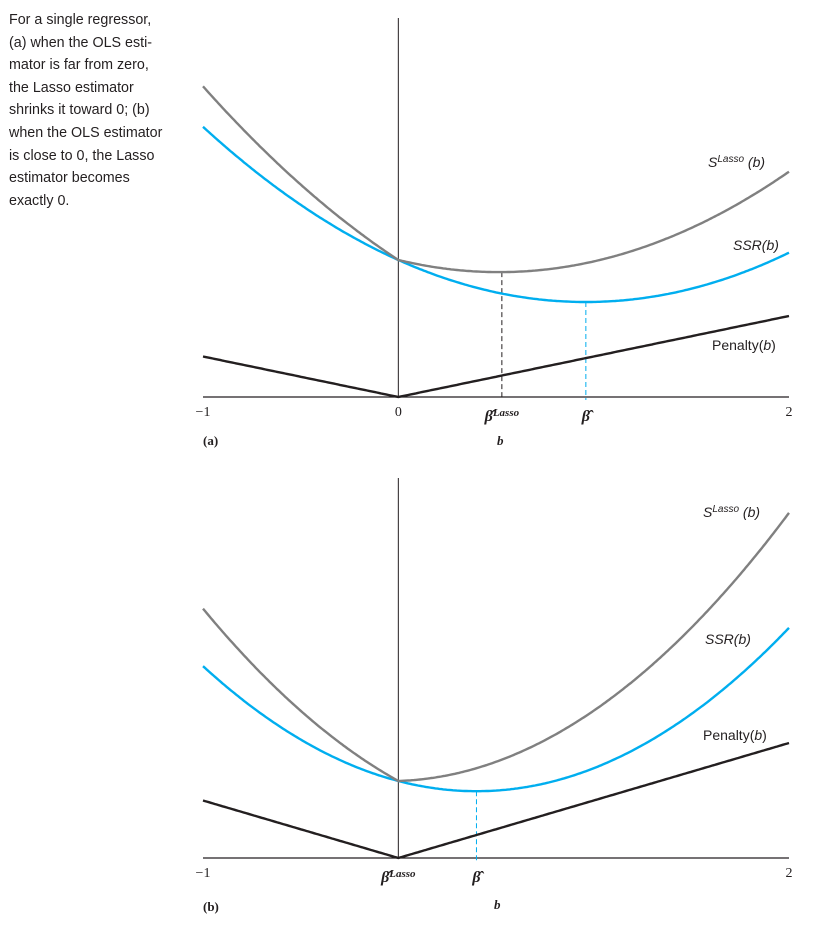 The image size is (814, 936). What do you see at coordinates (728, 639) in the screenshot?
I see `ssr-label-b: SSR(b)` at bounding box center [728, 639].